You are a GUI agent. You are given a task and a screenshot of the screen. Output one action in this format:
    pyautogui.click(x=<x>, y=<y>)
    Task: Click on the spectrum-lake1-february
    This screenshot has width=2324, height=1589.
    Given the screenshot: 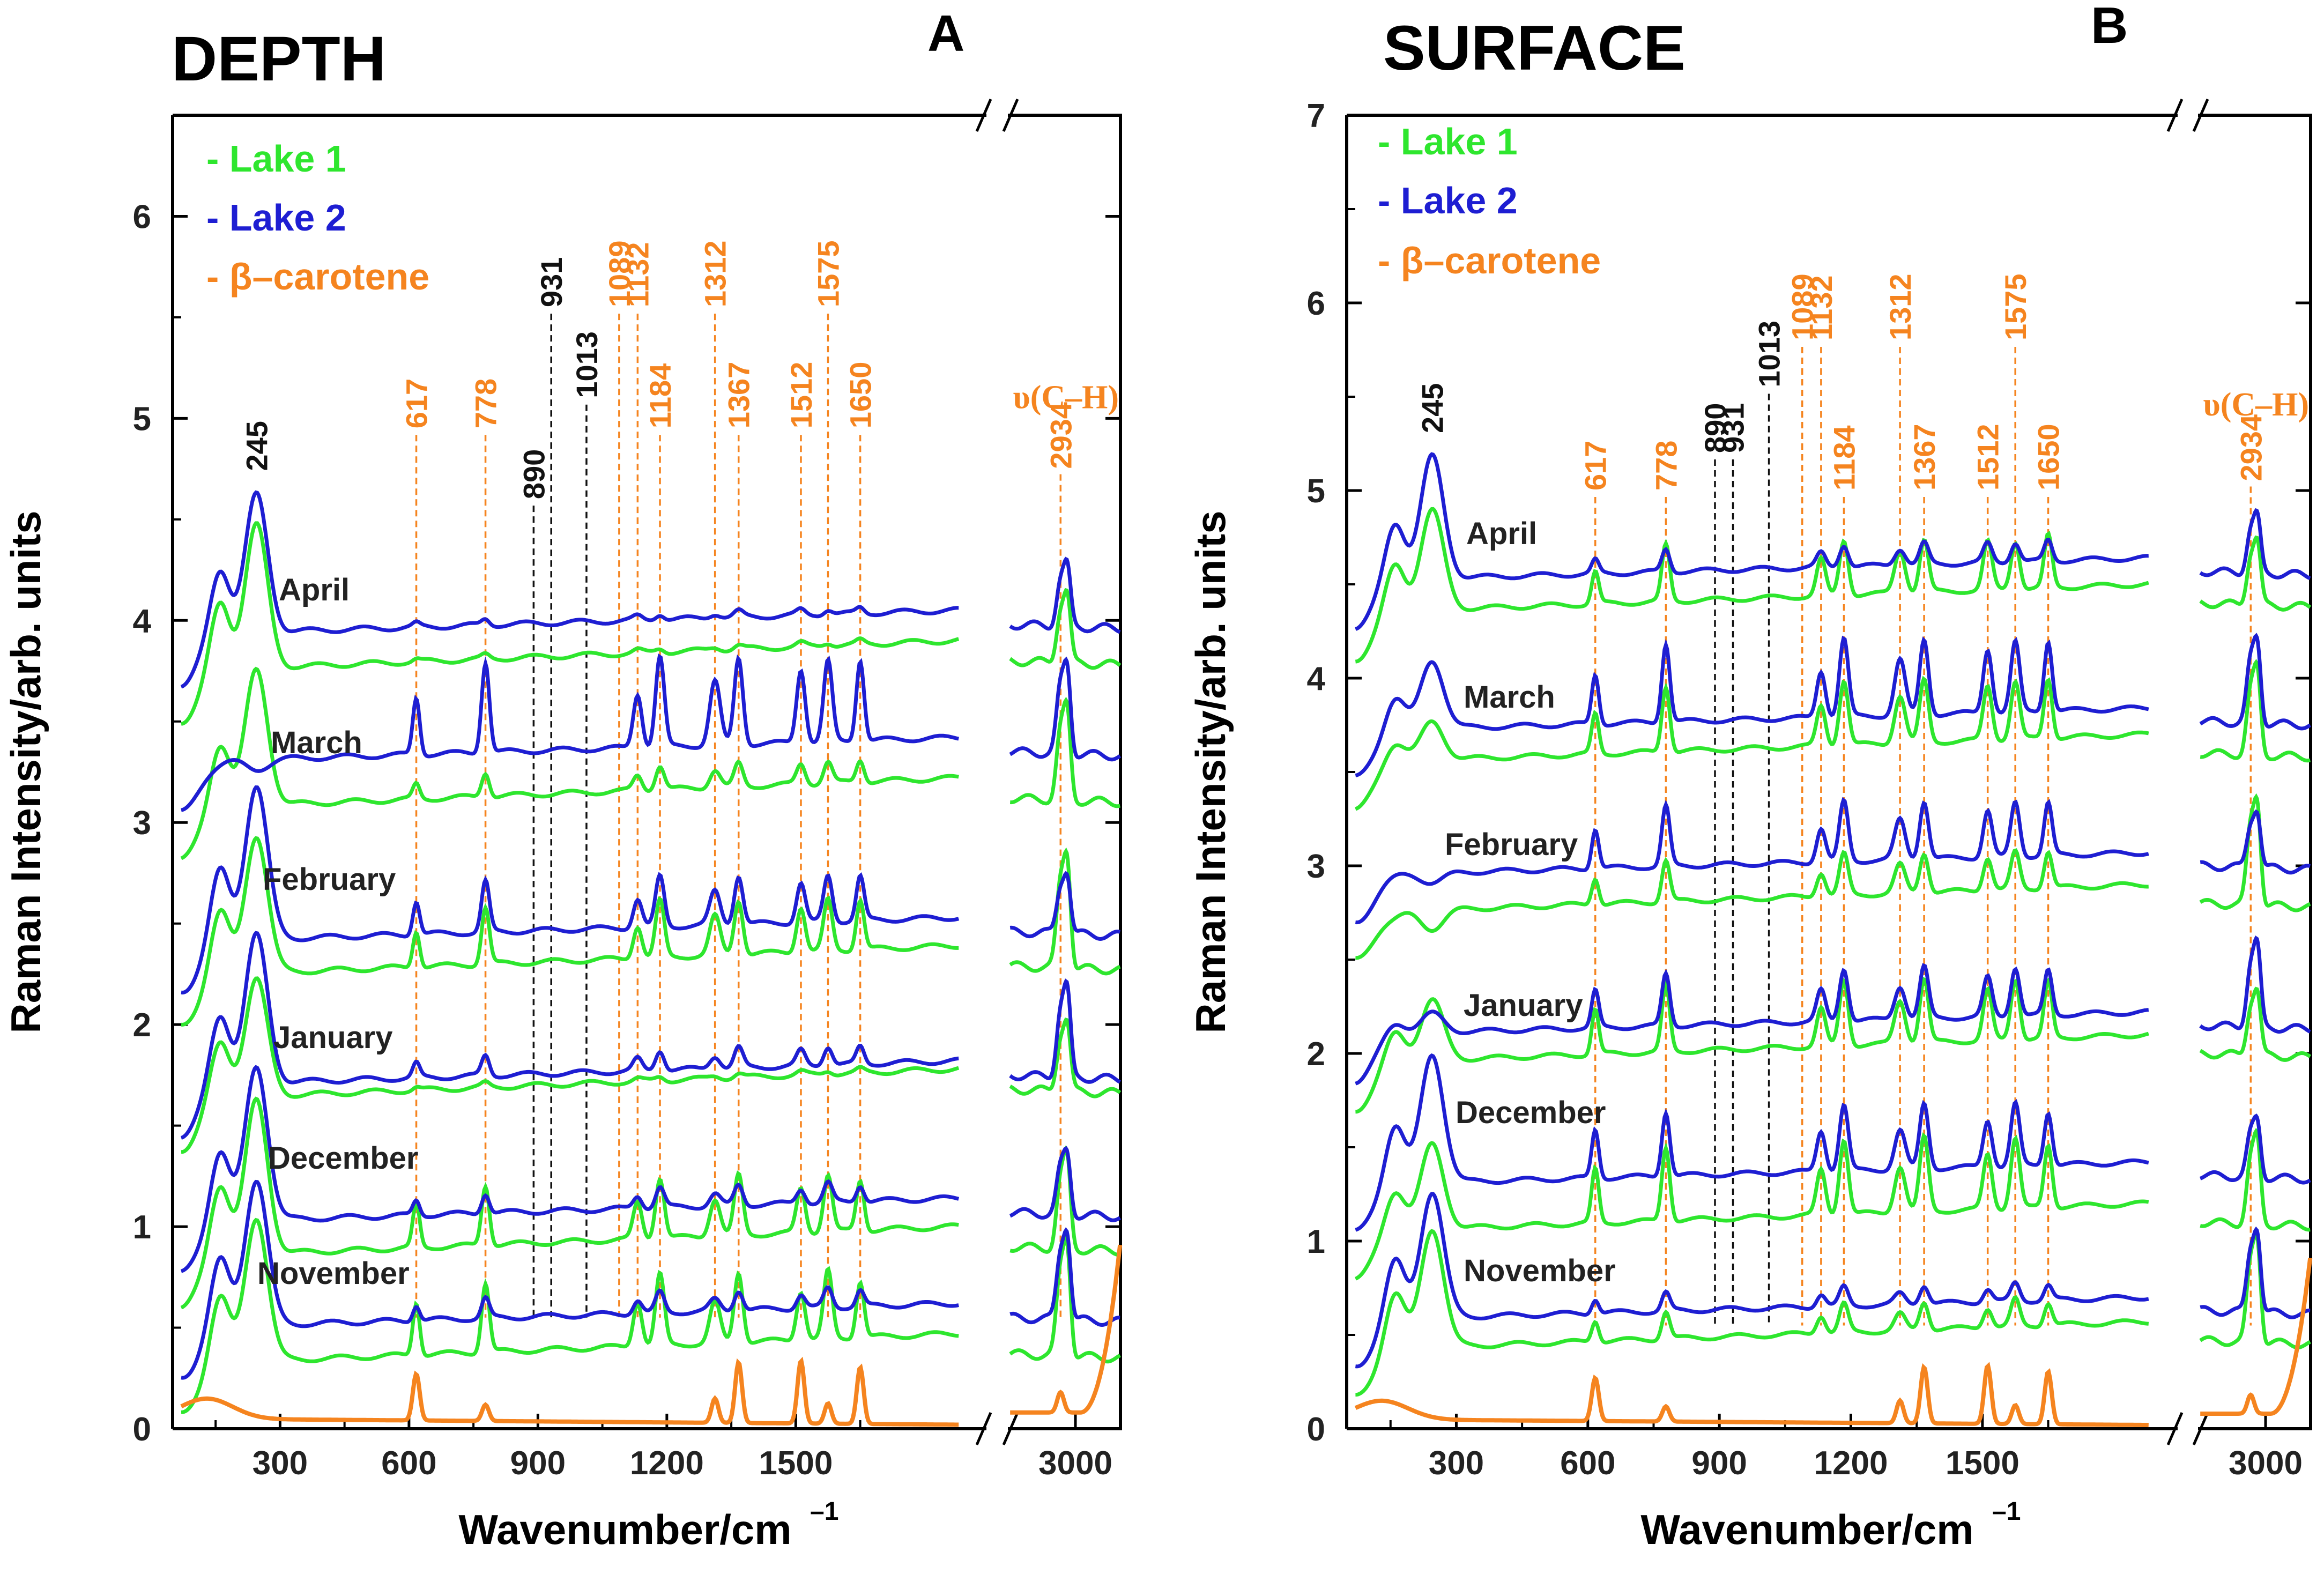 What is the action you would take?
    pyautogui.click(x=570, y=932)
    